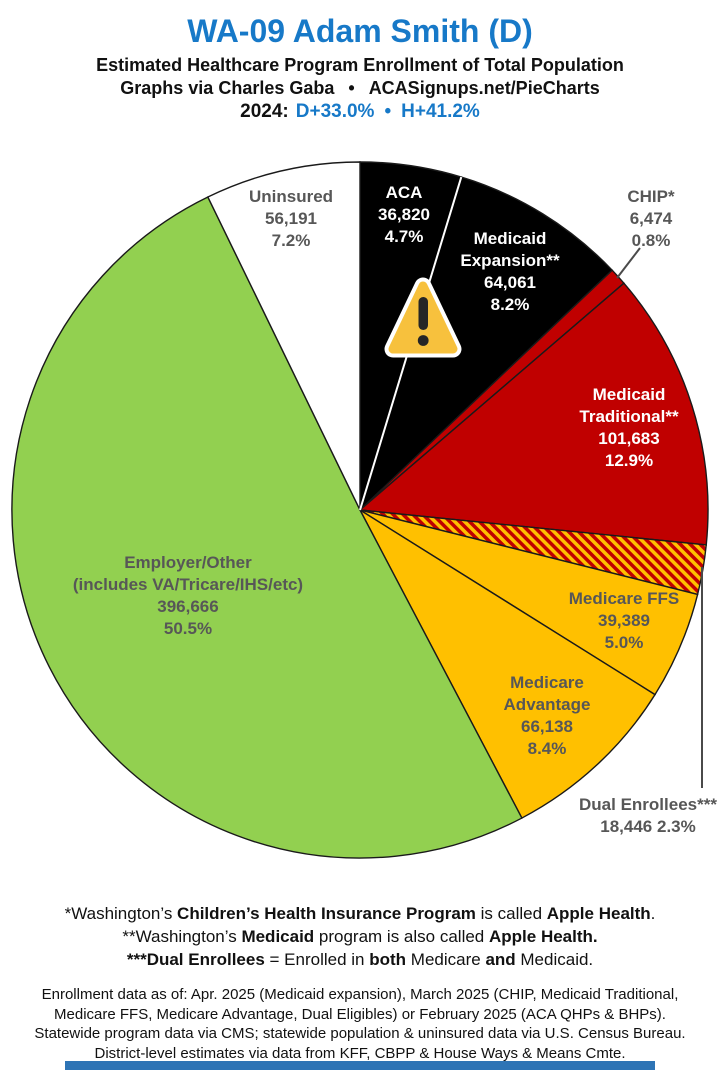 Image resolution: width=720 pixels, height=1070 pixels. I want to click on pie-slice-uninsured, so click(283, 336).